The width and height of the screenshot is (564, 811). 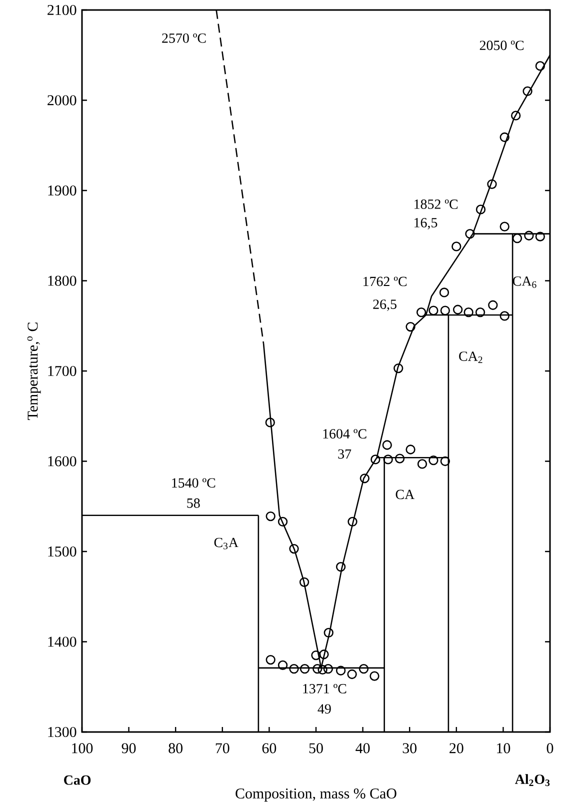 I want to click on x-tick-label: 100, so click(x=82, y=748).